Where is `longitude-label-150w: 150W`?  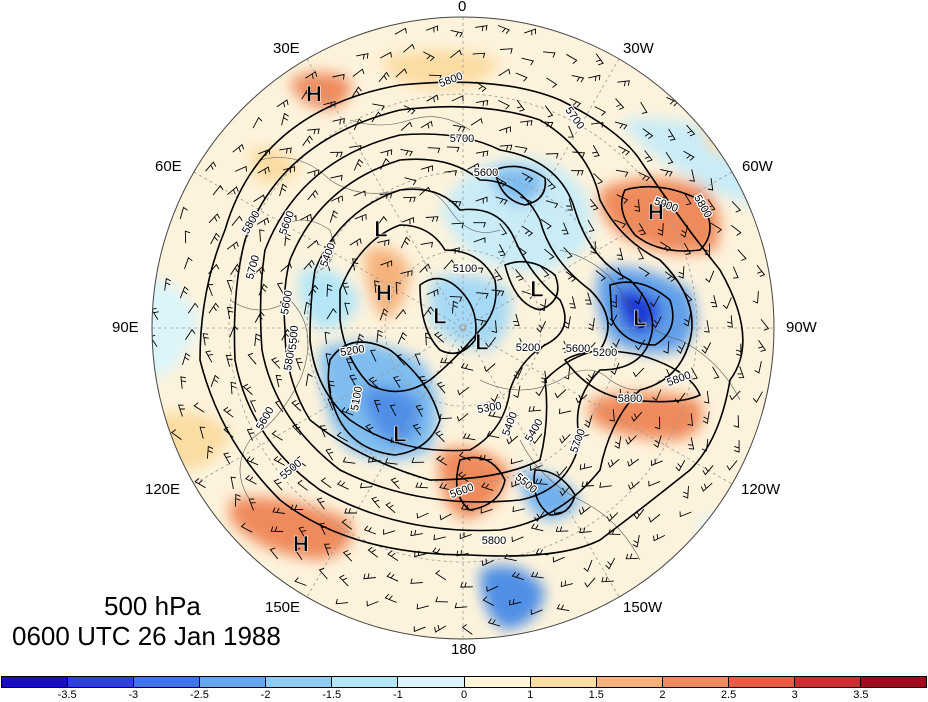
longitude-label-150w: 150W is located at coordinates (643, 607).